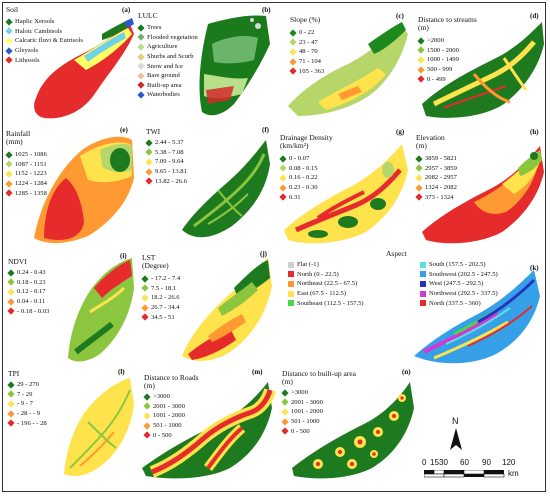 The image size is (550, 496). What do you see at coordinates (306, 71) in the screenshot?
I see `legend-item: 105 - 363` at bounding box center [306, 71].